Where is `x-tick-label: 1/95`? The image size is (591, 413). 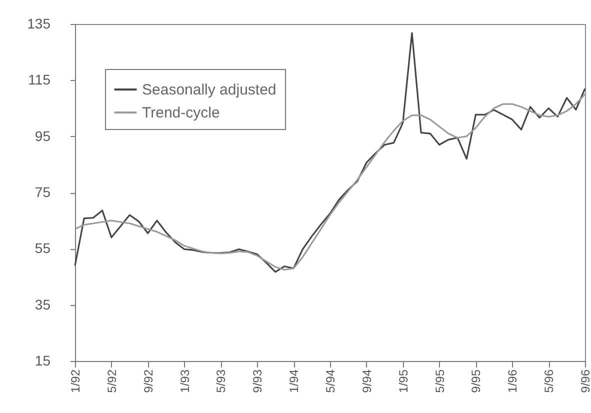 x-tick-label: 1/95 is located at coordinates (403, 381).